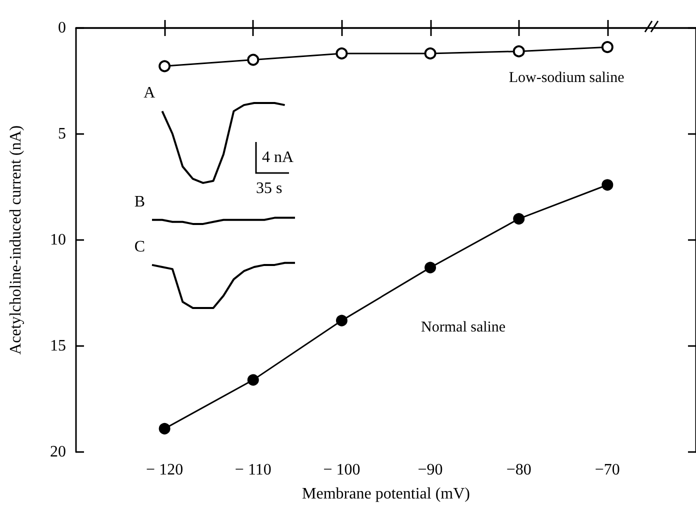 This screenshot has height=508, width=696. What do you see at coordinates (463, 328) in the screenshot?
I see `text: Normal saline` at bounding box center [463, 328].